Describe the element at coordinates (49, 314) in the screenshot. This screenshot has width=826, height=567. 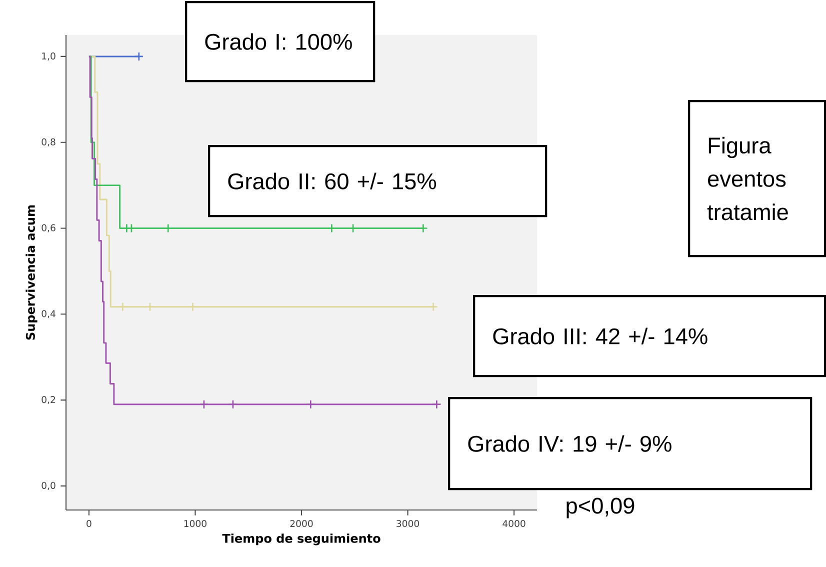
I see `y-tick-label: 0,4` at that location.